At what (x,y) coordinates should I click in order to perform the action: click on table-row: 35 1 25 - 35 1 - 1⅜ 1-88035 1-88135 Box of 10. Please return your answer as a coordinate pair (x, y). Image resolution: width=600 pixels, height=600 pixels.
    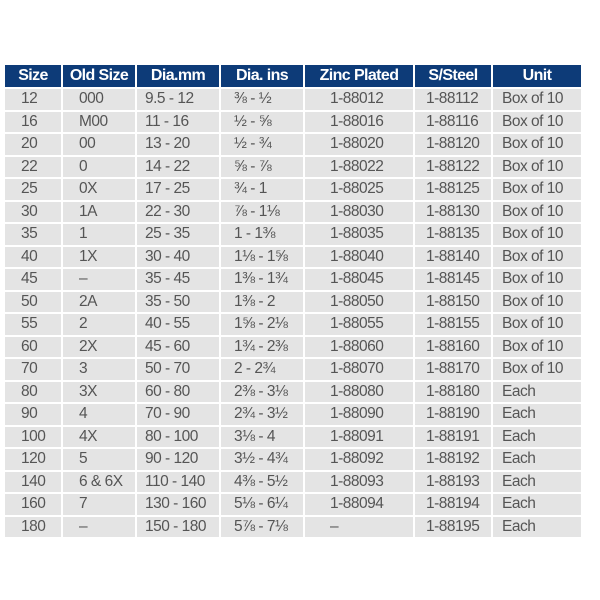
    Looking at the image, I should click on (293, 234).